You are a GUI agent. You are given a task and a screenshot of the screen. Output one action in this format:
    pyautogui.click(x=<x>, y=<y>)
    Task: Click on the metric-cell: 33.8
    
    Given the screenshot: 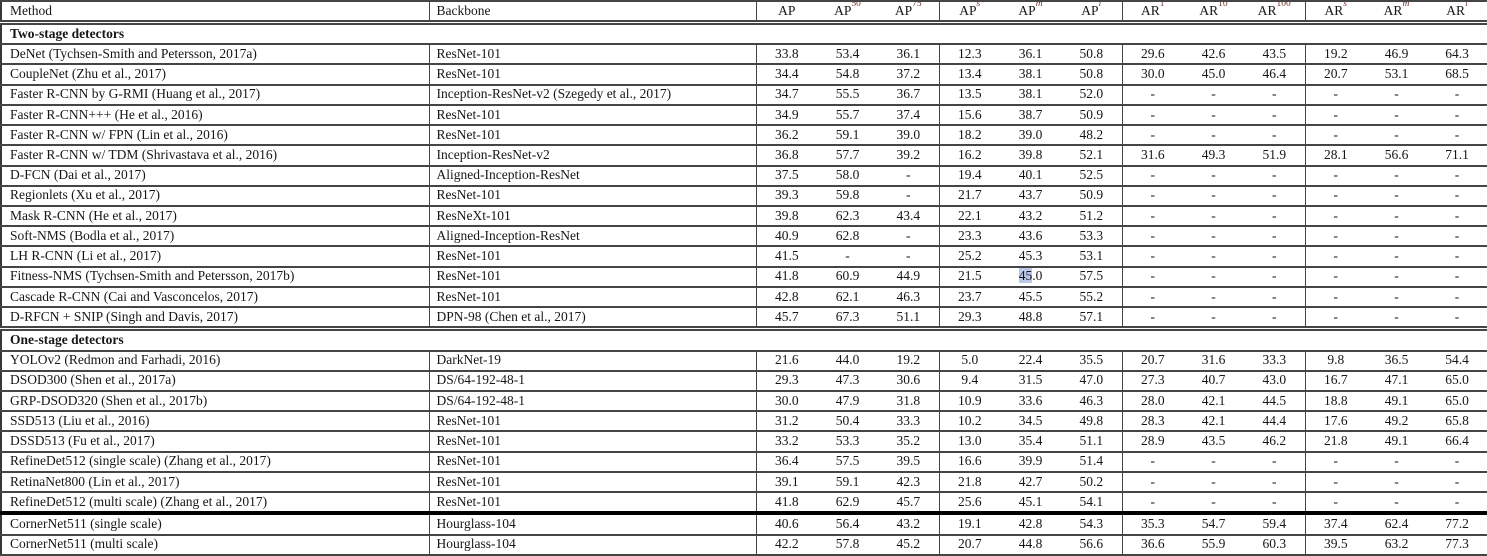 What is the action you would take?
    pyautogui.click(x=786, y=54)
    